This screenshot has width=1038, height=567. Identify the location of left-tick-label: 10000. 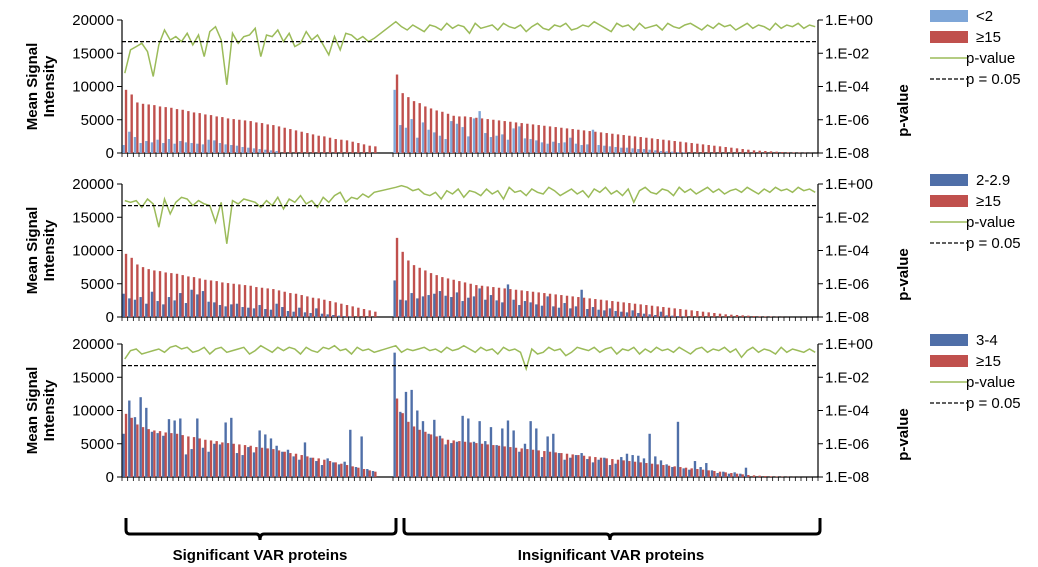
(93, 251).